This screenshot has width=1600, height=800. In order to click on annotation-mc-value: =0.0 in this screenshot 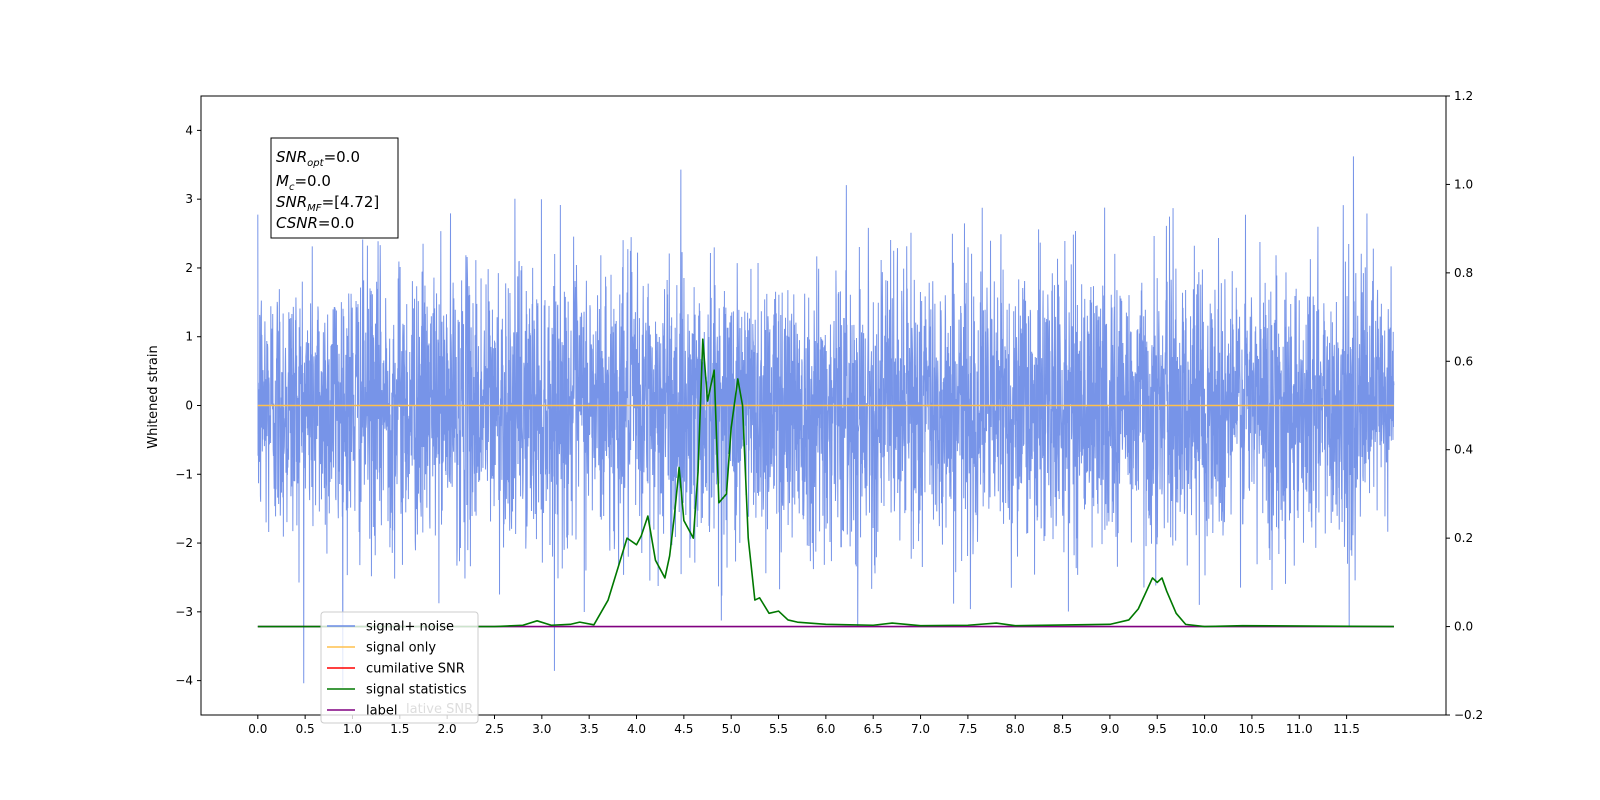, I will do `click(312, 181)`.